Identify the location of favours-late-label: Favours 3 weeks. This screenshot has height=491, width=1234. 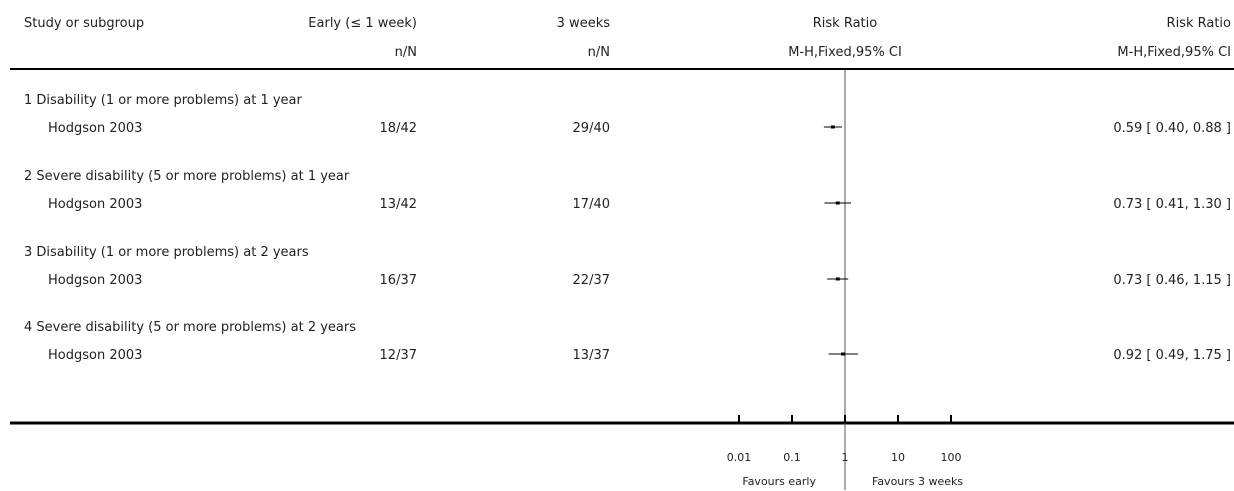
(918, 481).